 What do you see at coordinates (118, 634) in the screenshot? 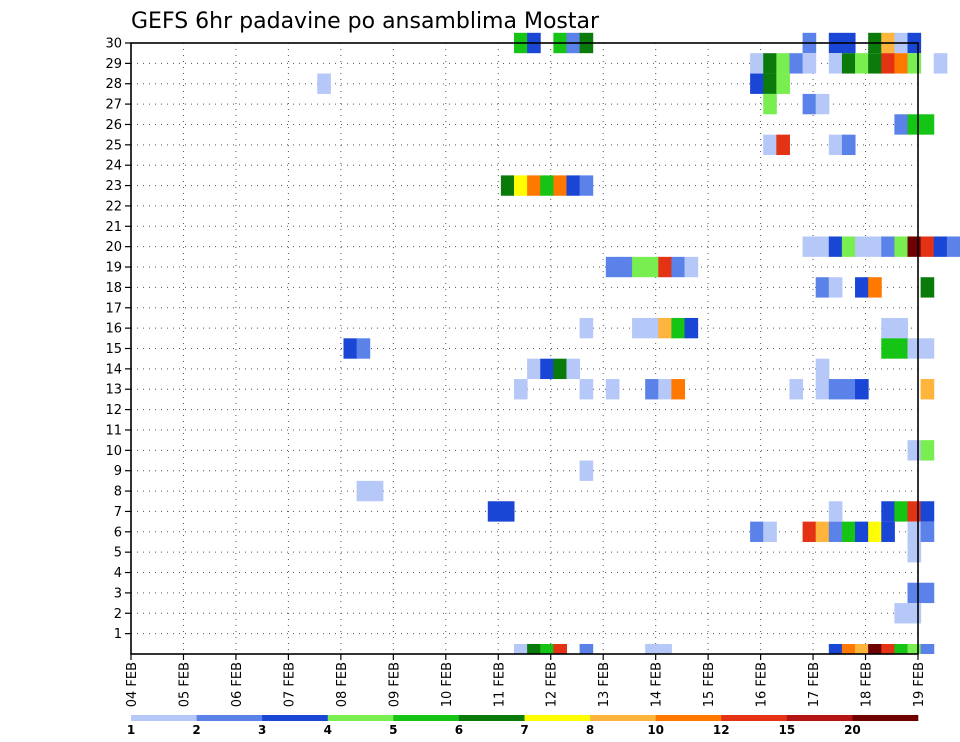
I see `y-tick-label: 1` at bounding box center [118, 634].